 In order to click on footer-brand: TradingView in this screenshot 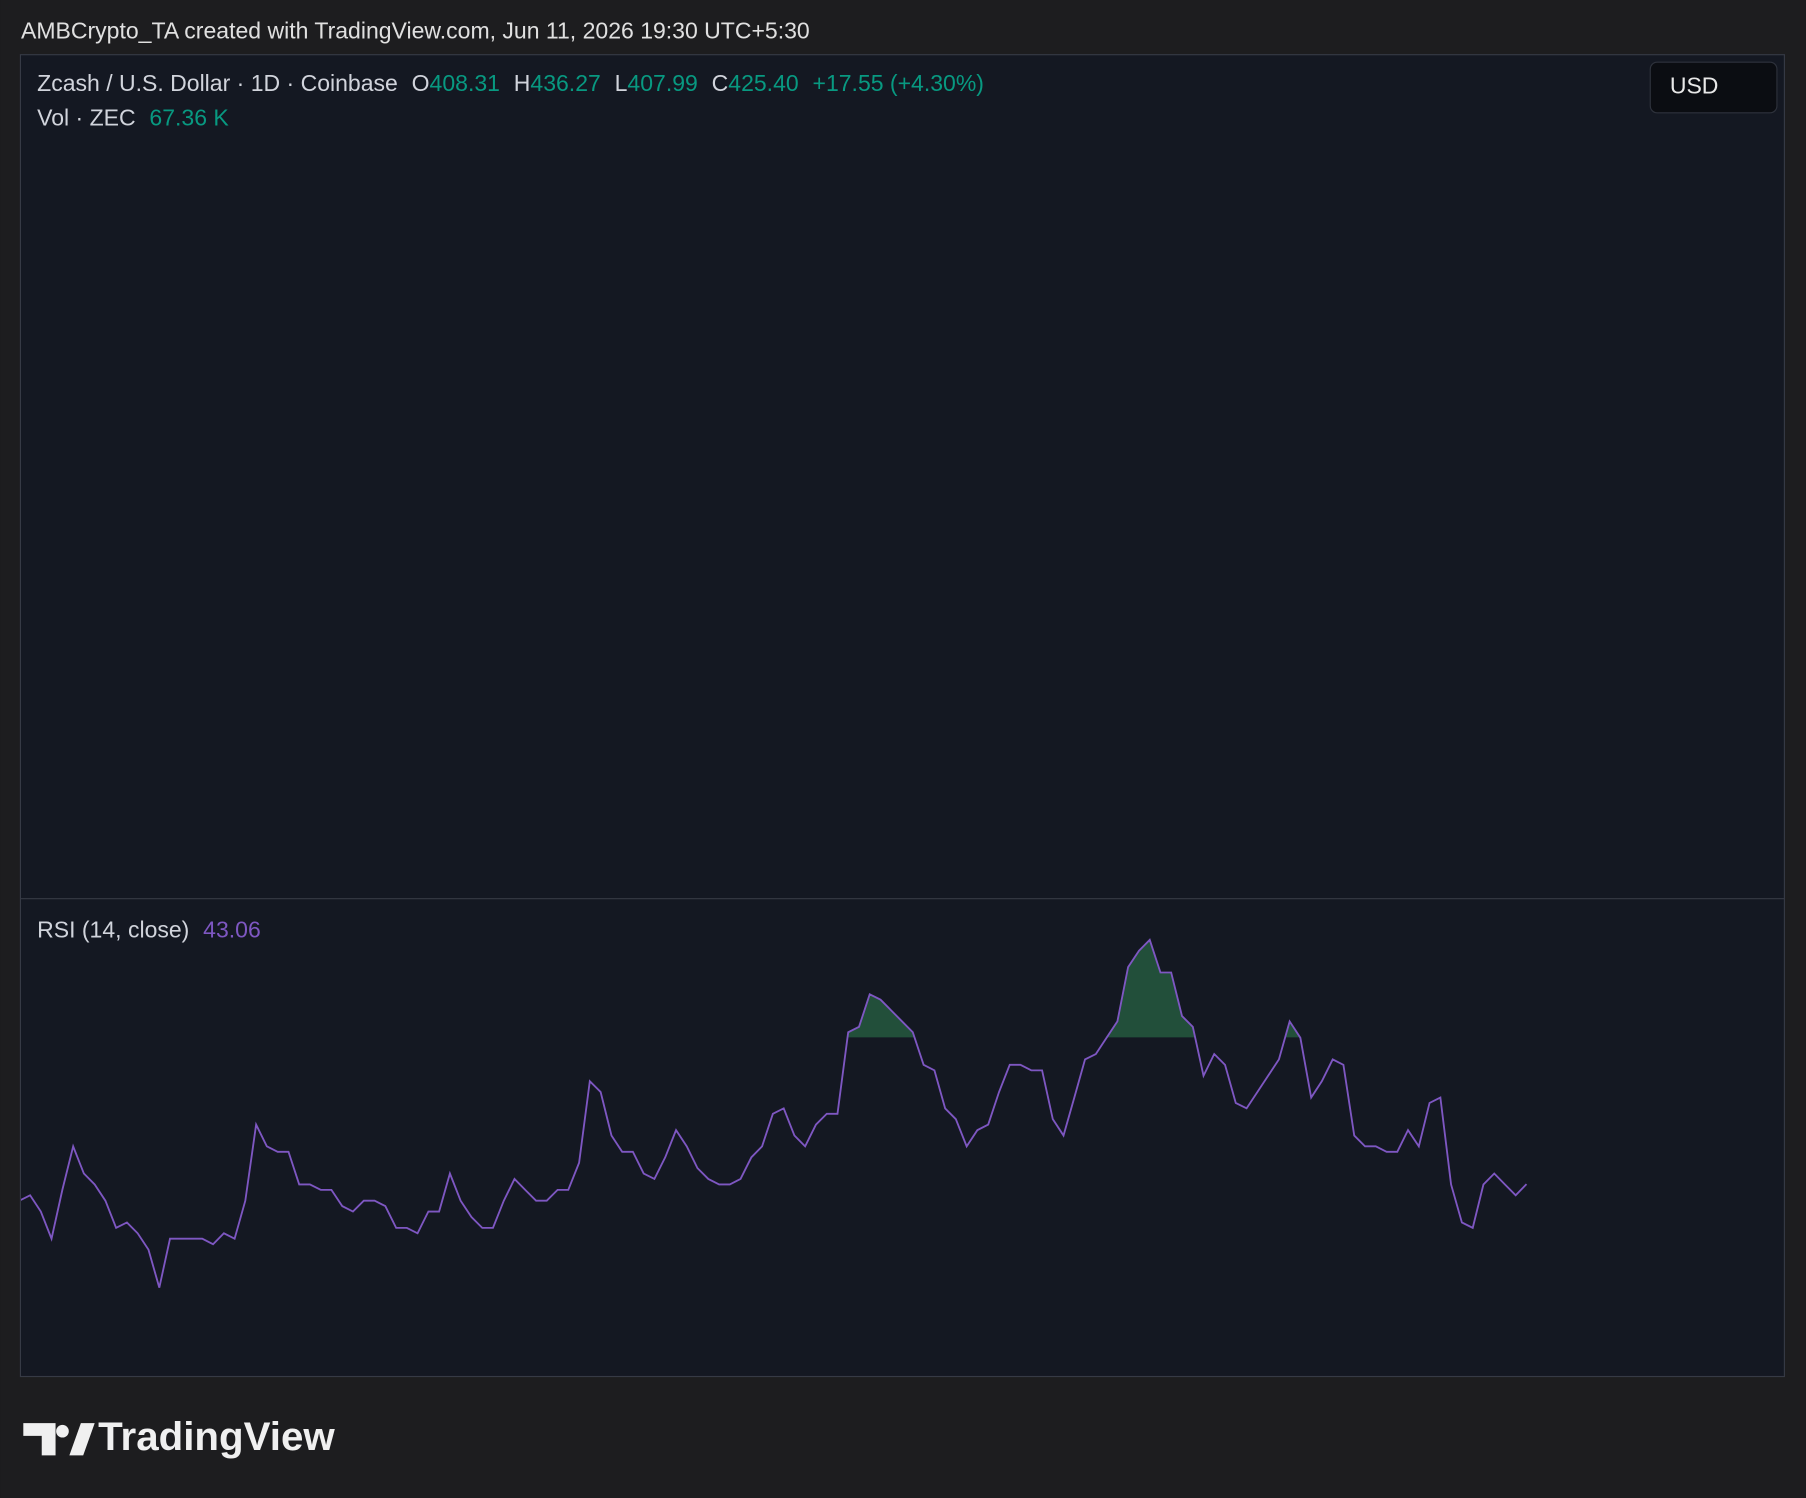, I will do `click(216, 1436)`.